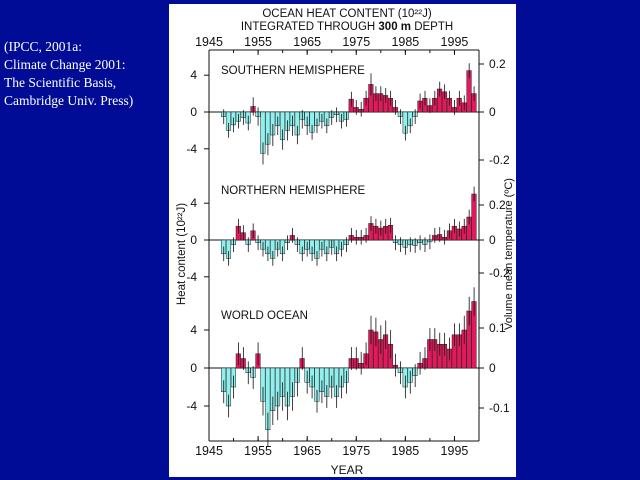 This screenshot has width=640, height=480. Describe the element at coordinates (455, 451) in the screenshot. I see `x-tick-label-bottom: 1995` at that location.